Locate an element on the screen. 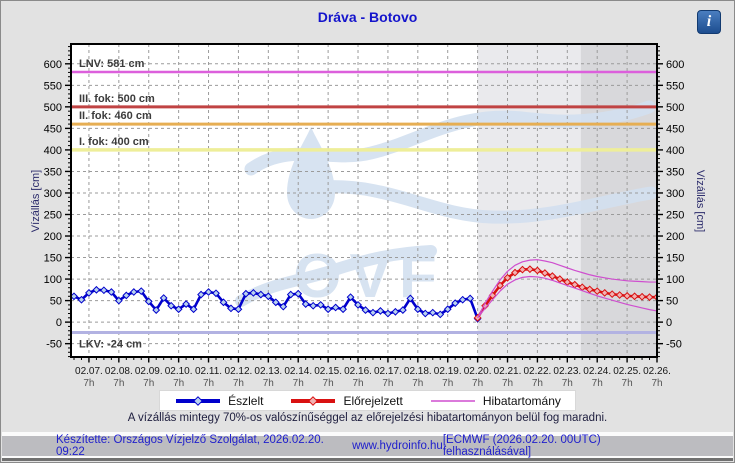 This screenshot has height=463, width=735. legend-item-forecast: Előrejelzett is located at coordinates (346, 400).